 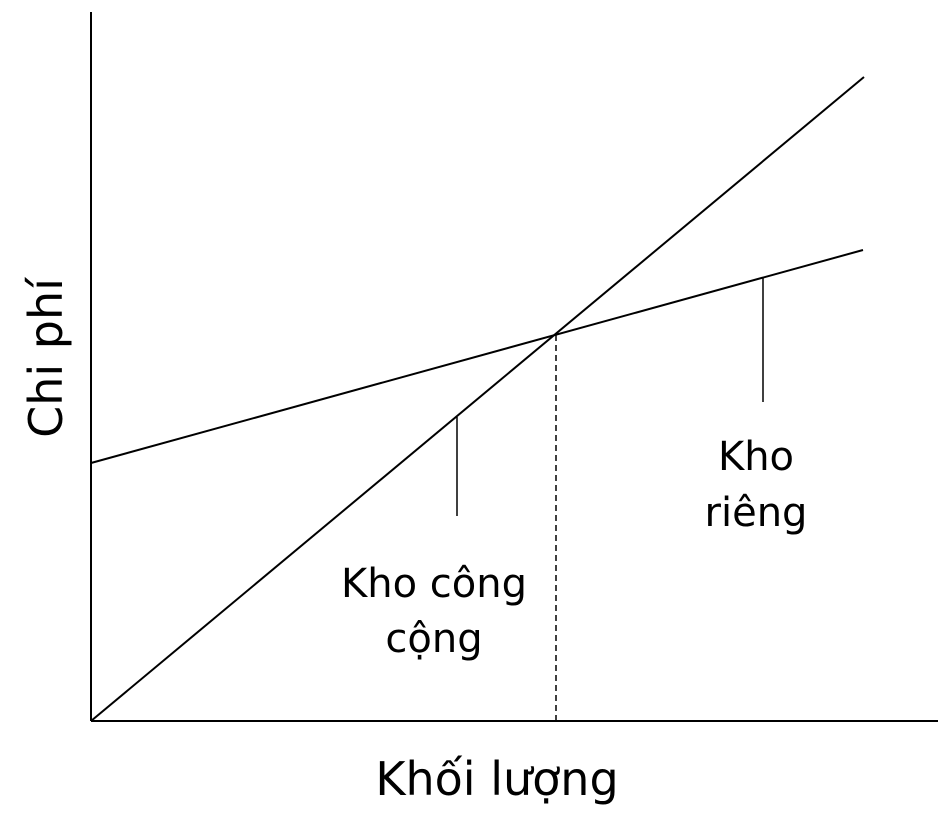 I want to click on public-warehouse-label-line1: Kho công, so click(x=434, y=584).